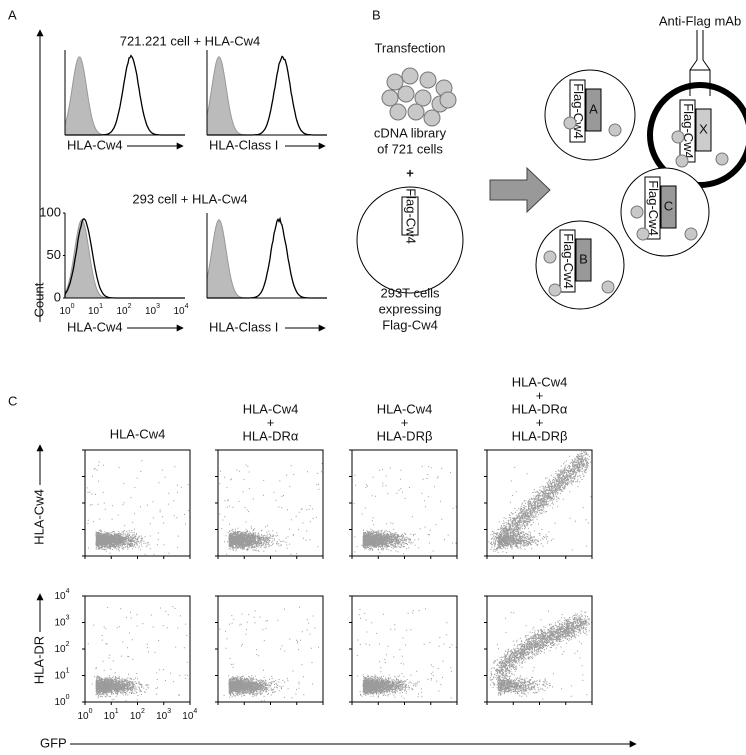  Describe the element at coordinates (12, 14) in the screenshot. I see `panel-label: A` at that location.